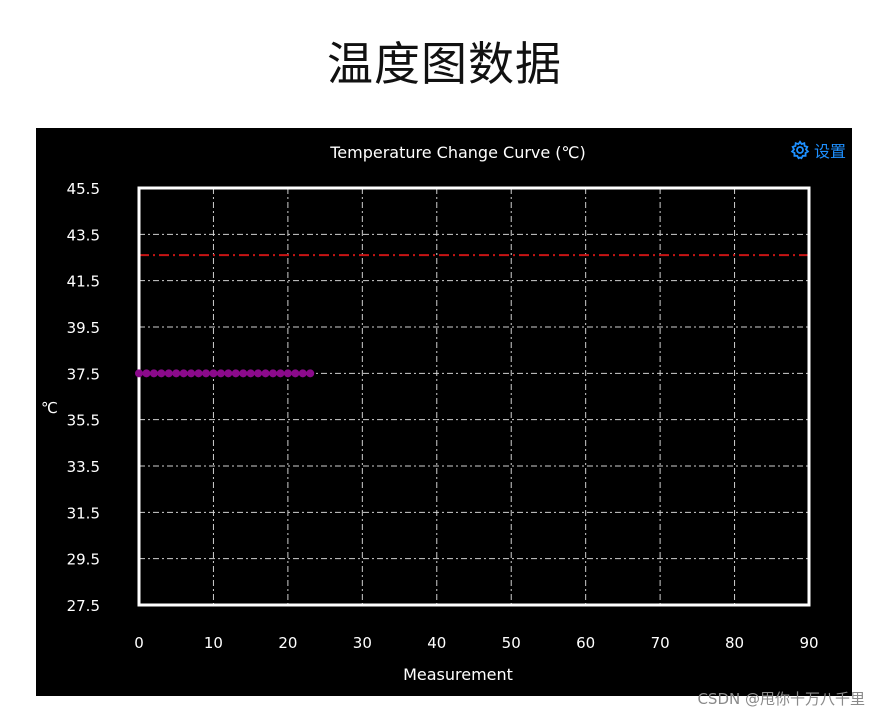  I want to click on x-tick-label-8: 80, so click(734, 643).